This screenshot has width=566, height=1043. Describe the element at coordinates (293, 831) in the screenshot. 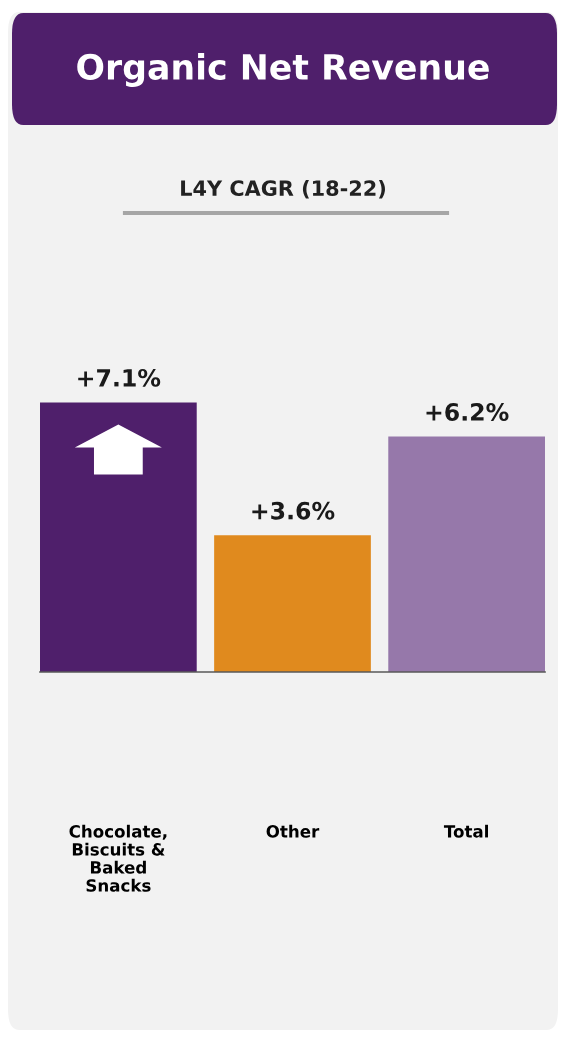

I see `x-tick-label: Other` at that location.